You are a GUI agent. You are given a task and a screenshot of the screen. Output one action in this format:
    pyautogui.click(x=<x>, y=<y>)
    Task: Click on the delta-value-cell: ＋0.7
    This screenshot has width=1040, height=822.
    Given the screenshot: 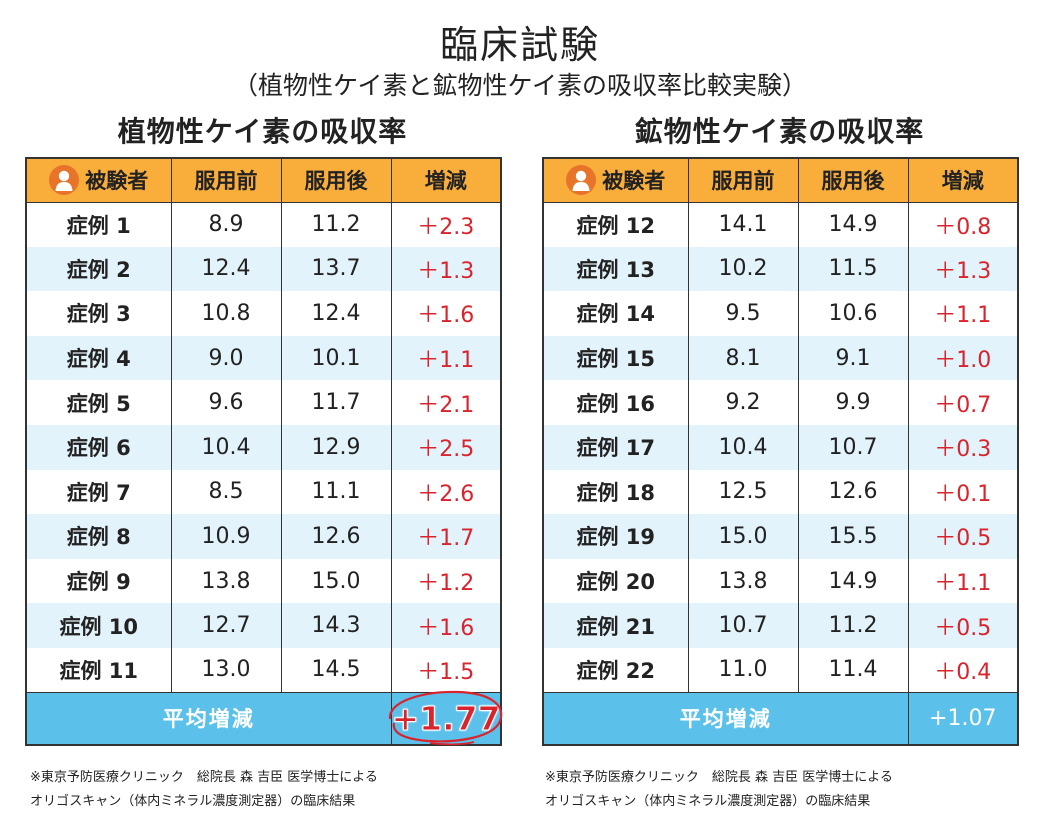 What is the action you would take?
    pyautogui.click(x=963, y=402)
    